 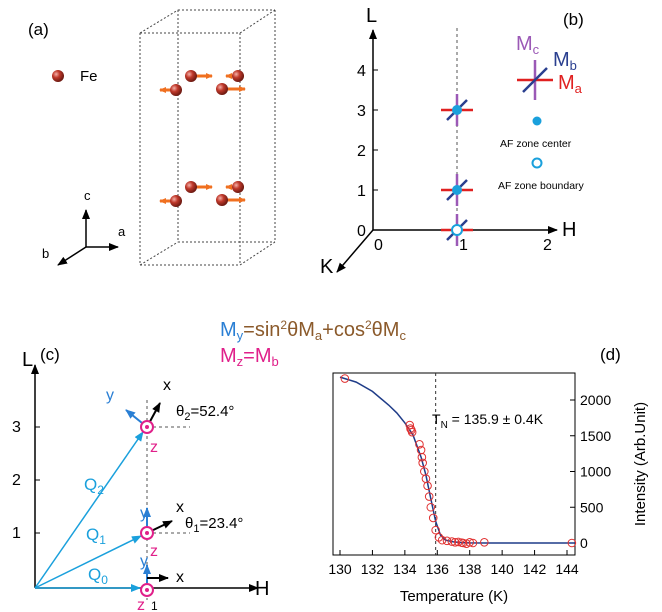 I want to click on theta1-label: θ1=23.4°, so click(x=214, y=525).